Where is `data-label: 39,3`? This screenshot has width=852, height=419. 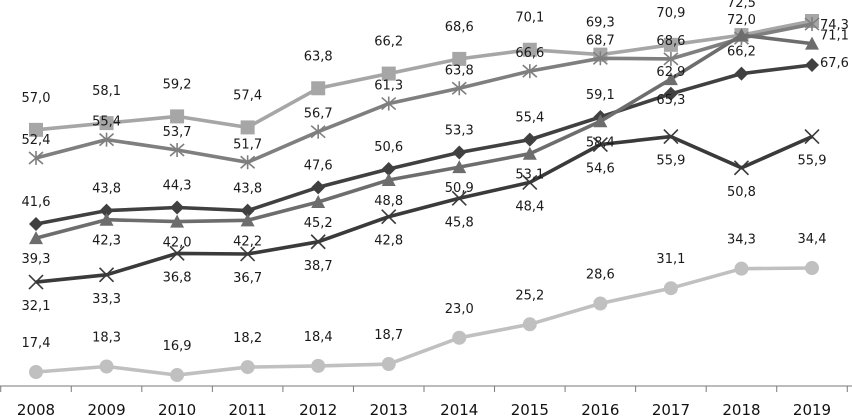
data-label: 39,3 is located at coordinates (36, 259).